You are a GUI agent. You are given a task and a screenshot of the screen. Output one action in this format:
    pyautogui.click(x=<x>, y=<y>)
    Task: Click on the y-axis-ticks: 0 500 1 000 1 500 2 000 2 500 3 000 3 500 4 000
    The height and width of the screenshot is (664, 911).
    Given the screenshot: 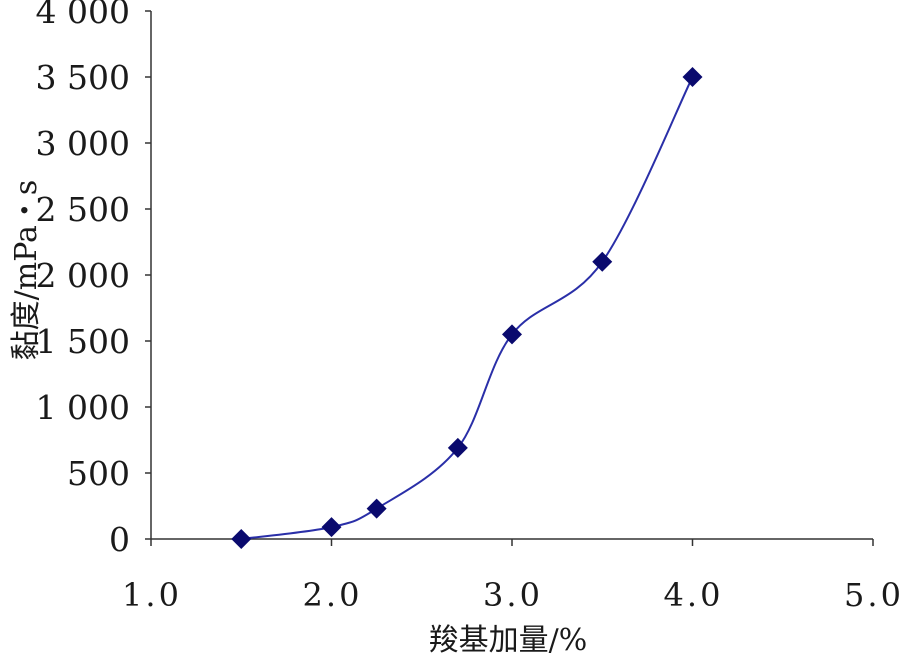 What is the action you would take?
    pyautogui.click(x=93, y=279)
    